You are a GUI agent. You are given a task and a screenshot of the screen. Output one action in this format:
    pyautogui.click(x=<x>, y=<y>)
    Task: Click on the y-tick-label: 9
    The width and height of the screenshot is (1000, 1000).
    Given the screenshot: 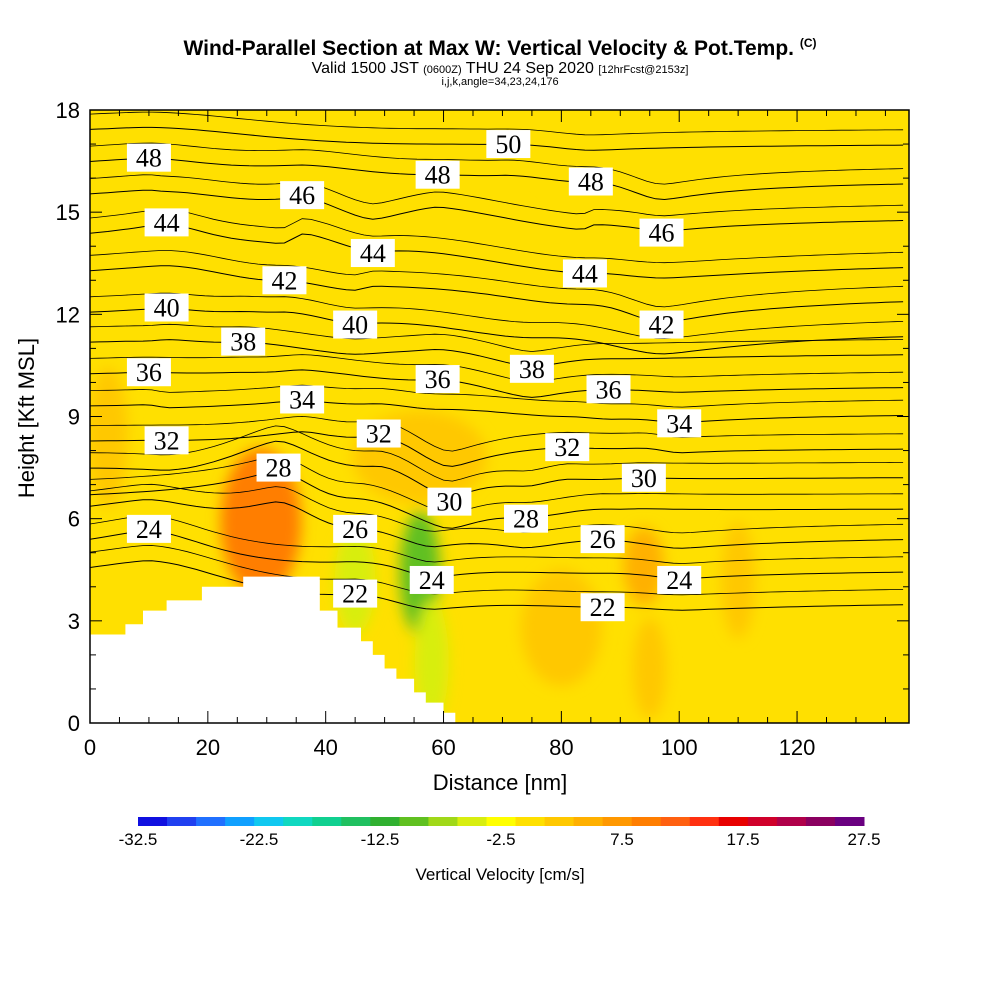 What is the action you would take?
    pyautogui.click(x=74, y=417)
    